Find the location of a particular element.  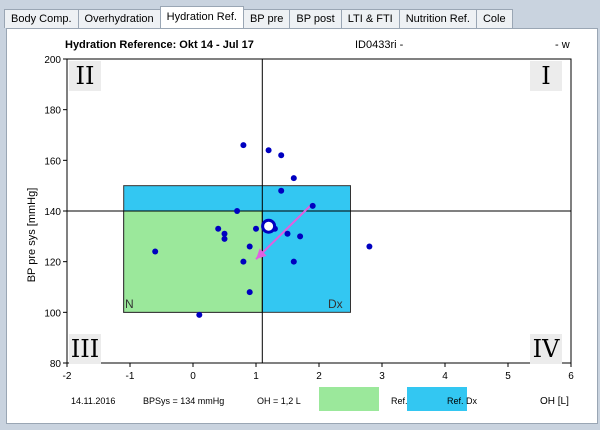

tab-cole: Cole is located at coordinates (494, 18).